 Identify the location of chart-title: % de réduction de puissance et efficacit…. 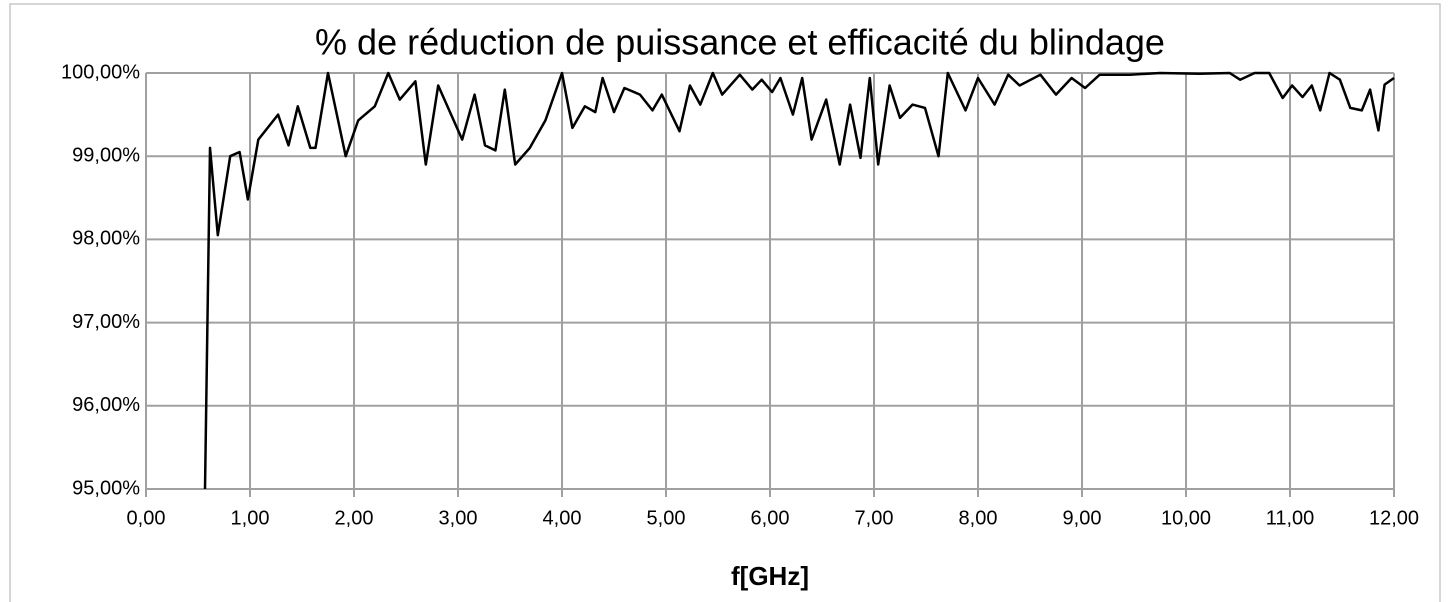
(740, 42).